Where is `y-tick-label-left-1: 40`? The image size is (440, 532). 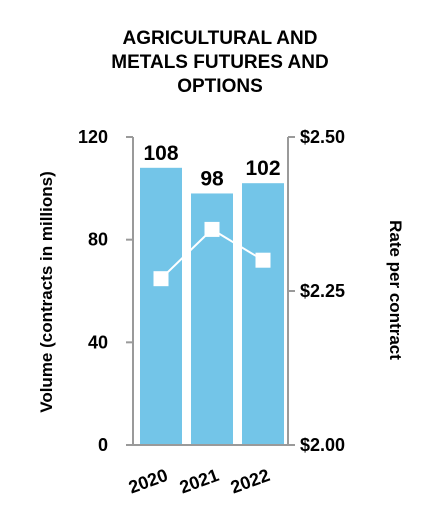
y-tick-label-left-1: 40 is located at coordinates (98, 342).